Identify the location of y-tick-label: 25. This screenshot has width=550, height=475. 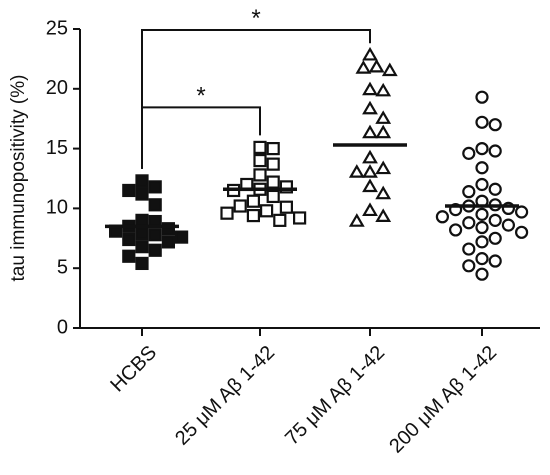
(57, 28).